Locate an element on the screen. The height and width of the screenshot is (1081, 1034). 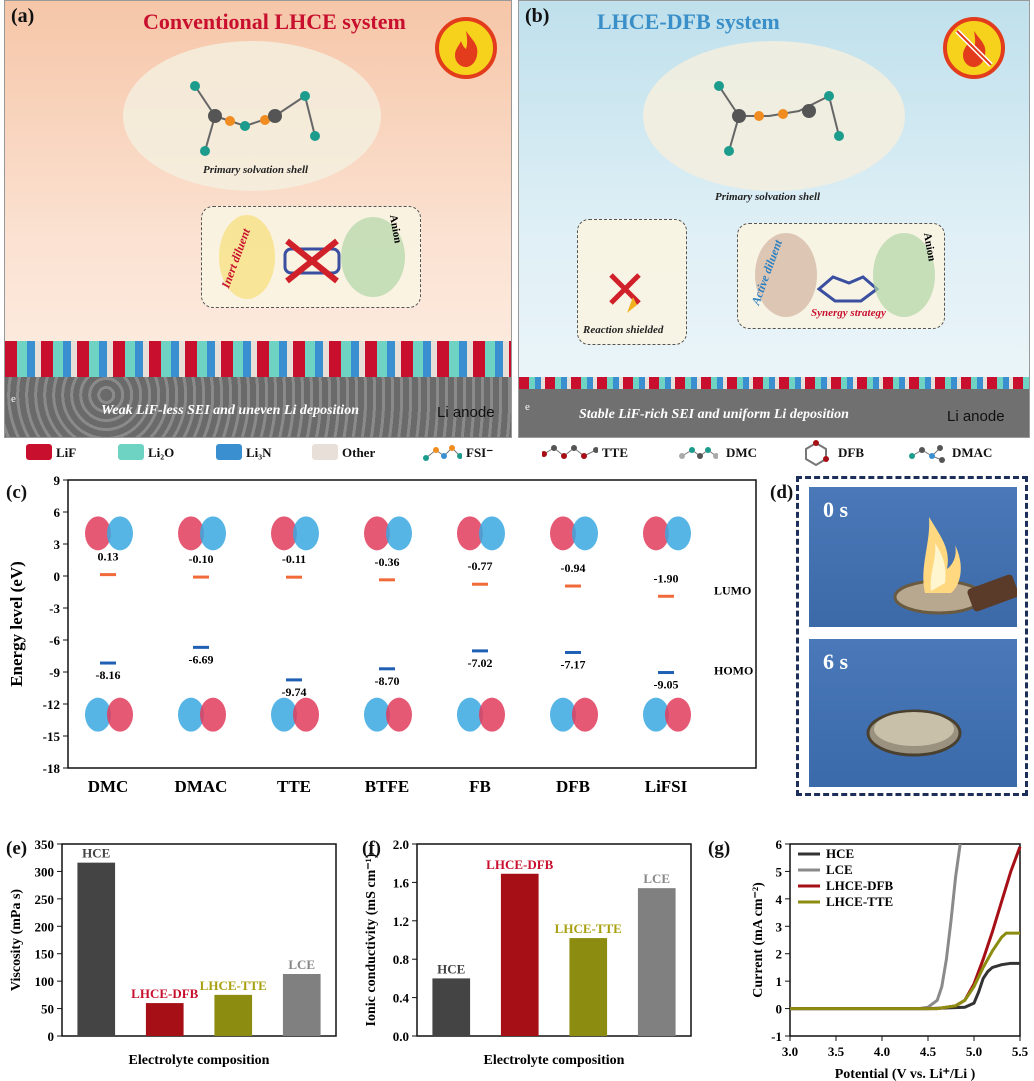
panel-f-label: (f) is located at coordinates (371, 848).